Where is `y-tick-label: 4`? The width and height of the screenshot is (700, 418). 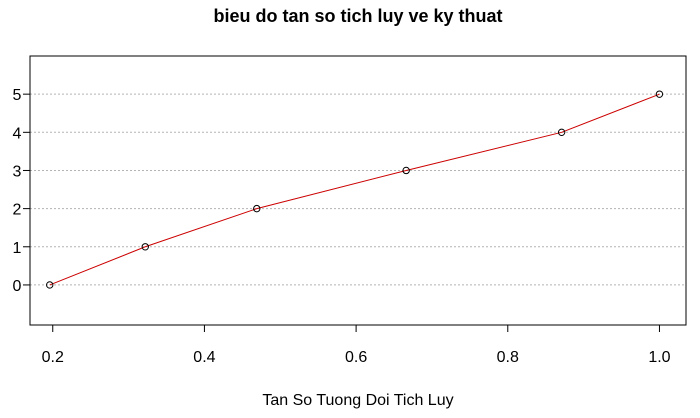
y-tick-label: 4 is located at coordinates (17, 133).